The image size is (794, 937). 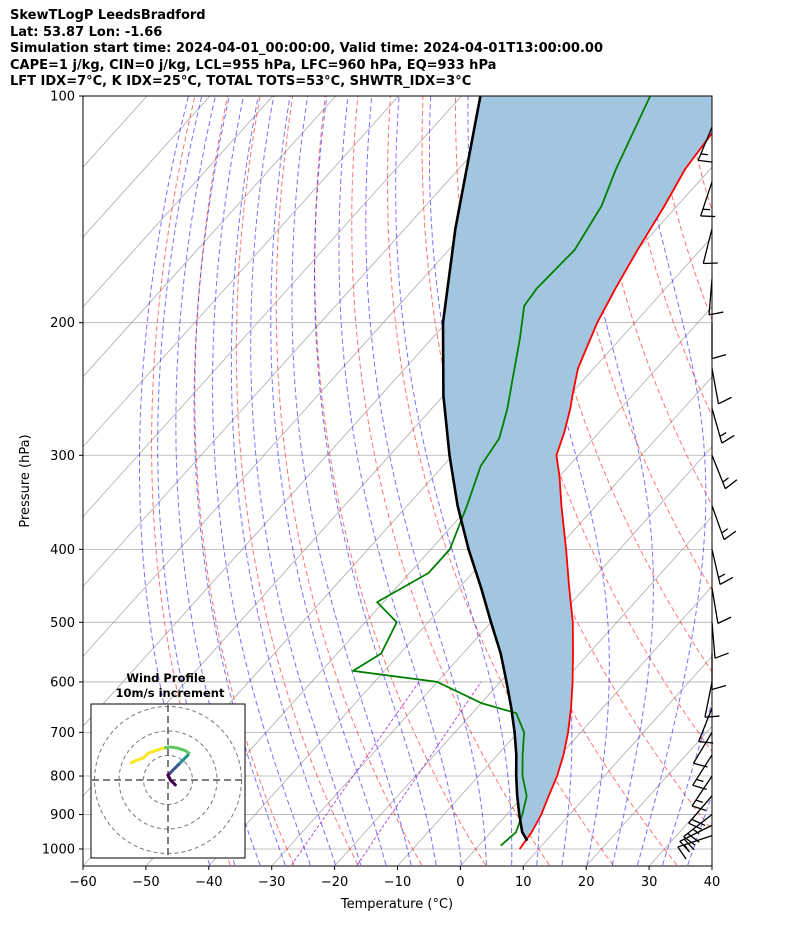 I want to click on hodograph-segment, so click(x=133, y=761).